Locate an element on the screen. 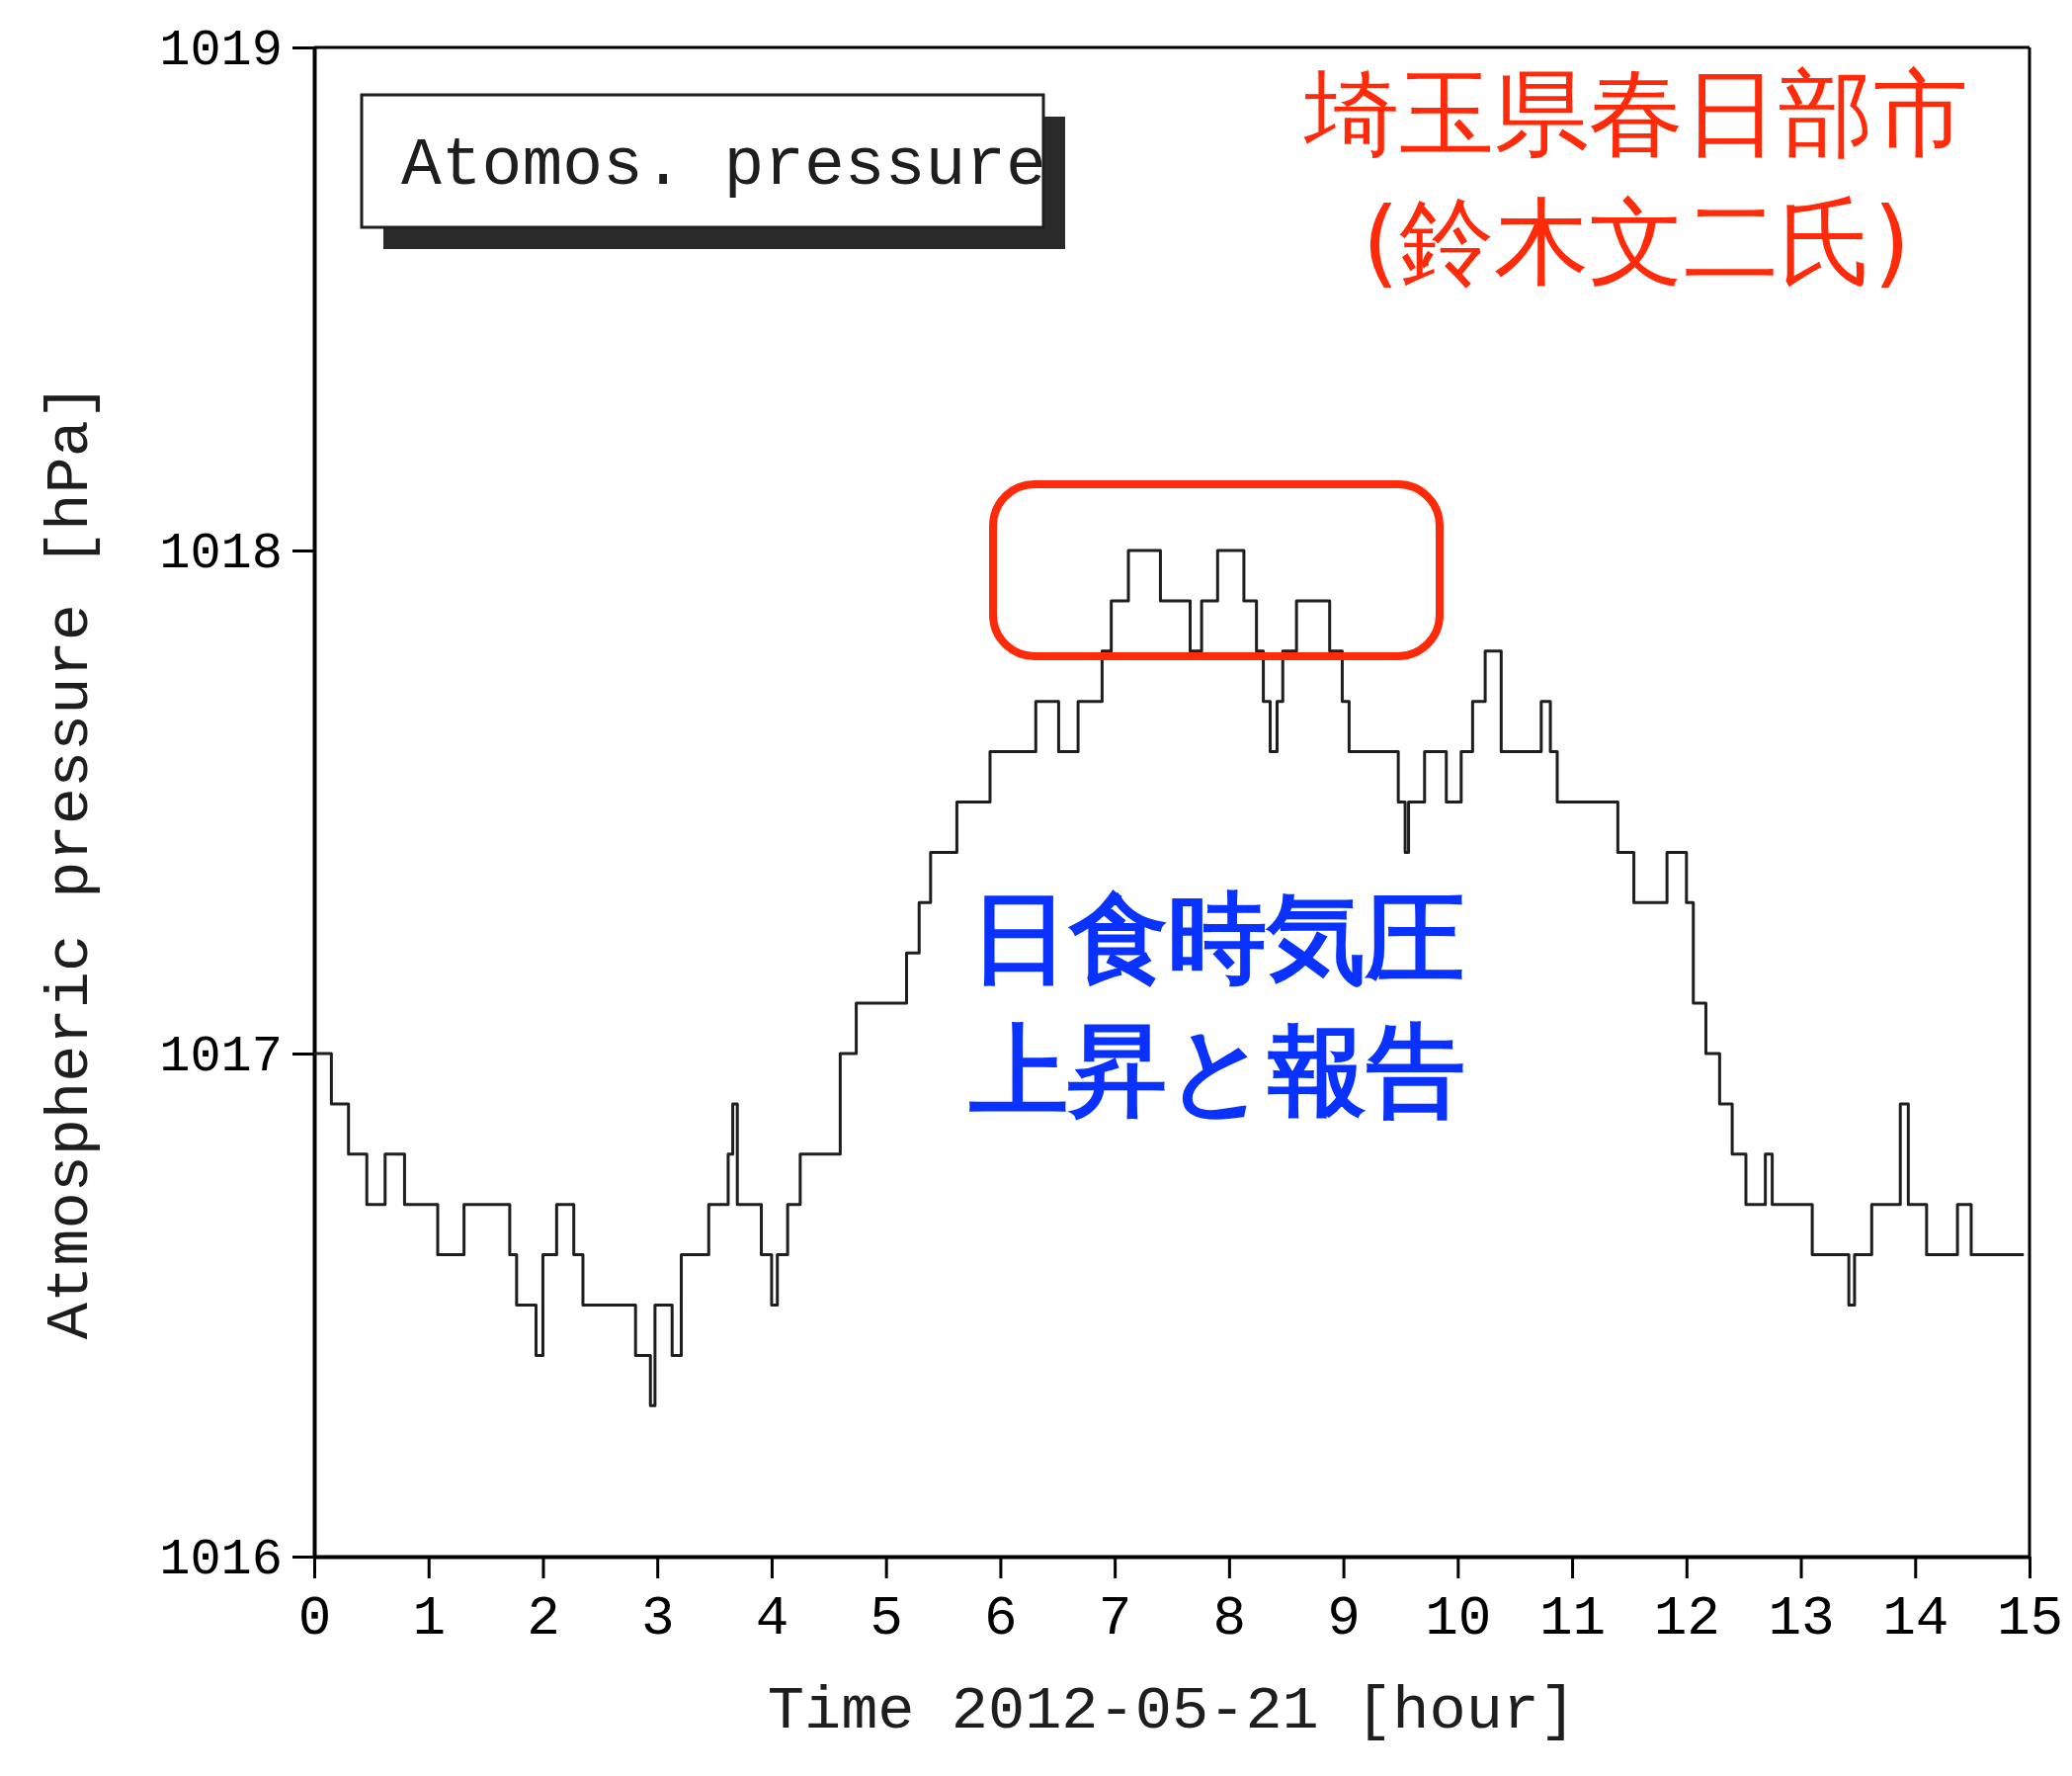 This screenshot has width=2072, height=1776. annotation: 埼玉県春日部市 is located at coordinates (1635, 113).